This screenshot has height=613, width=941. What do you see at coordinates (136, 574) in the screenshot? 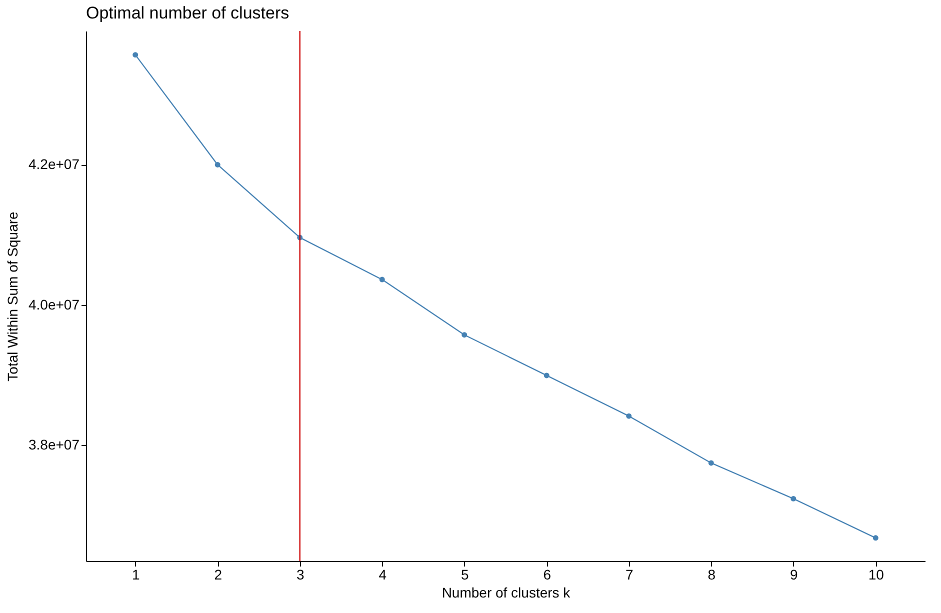
I see `x-tick-label: 1` at bounding box center [136, 574].